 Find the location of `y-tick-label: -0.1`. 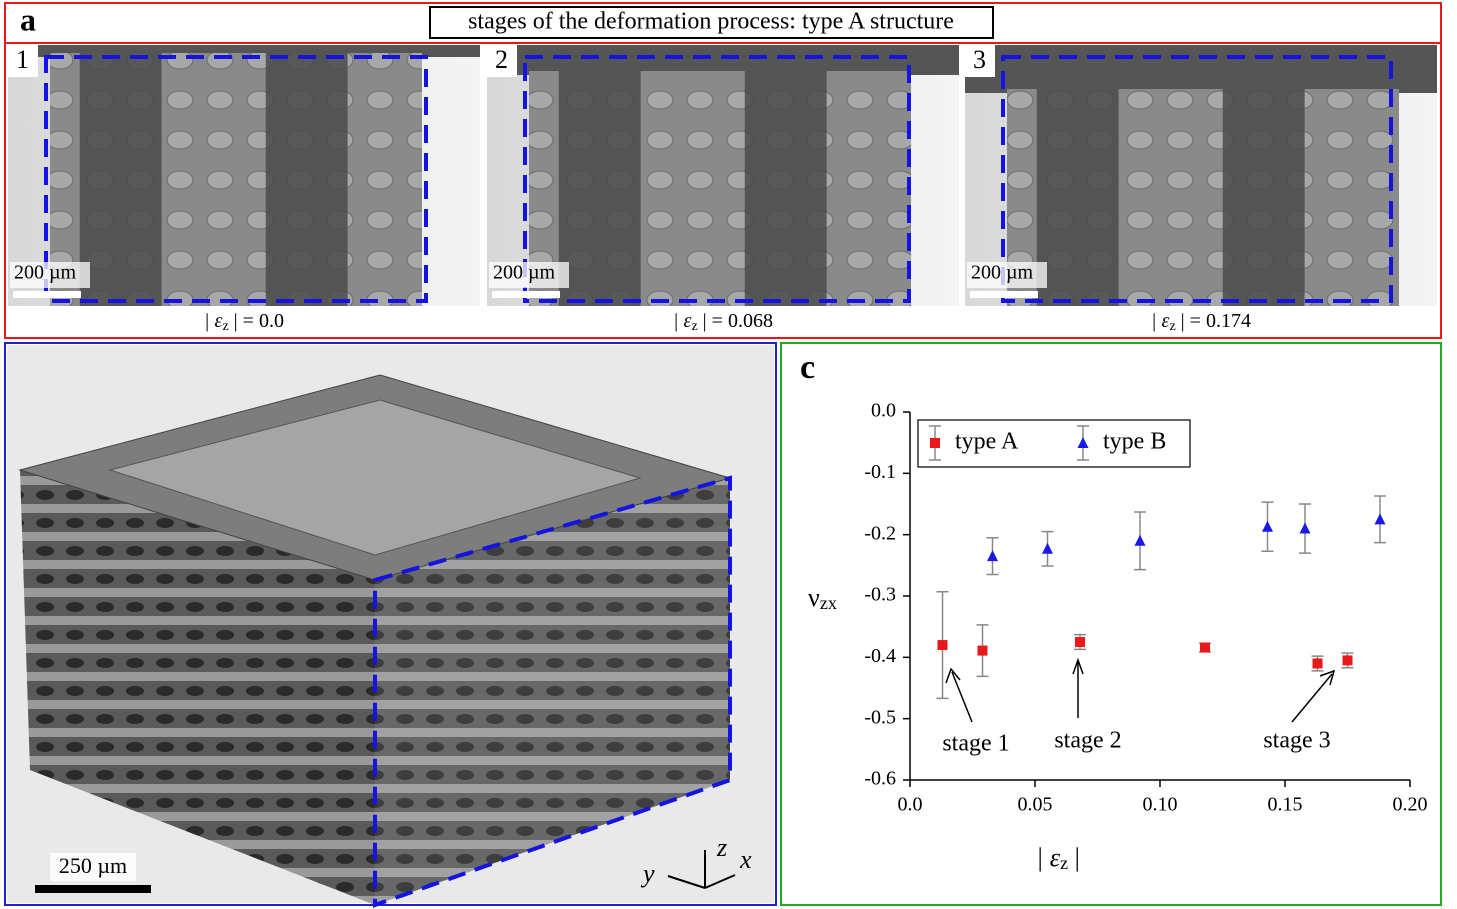

y-tick-label: -0.1 is located at coordinates (880, 472).